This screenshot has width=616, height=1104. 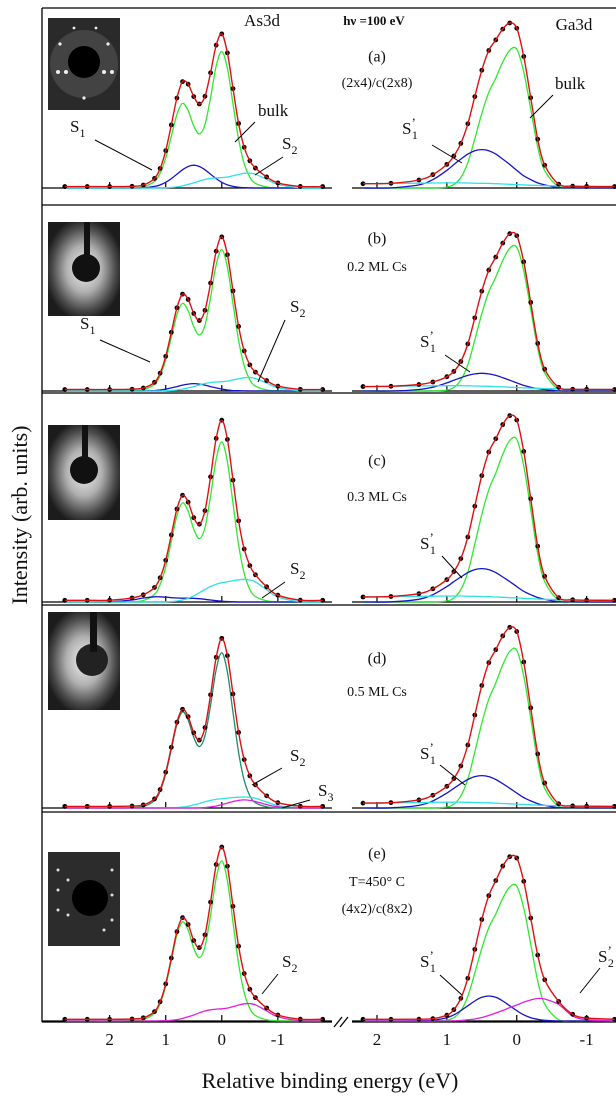 I want to click on component-label: S3, so click(x=325, y=792).